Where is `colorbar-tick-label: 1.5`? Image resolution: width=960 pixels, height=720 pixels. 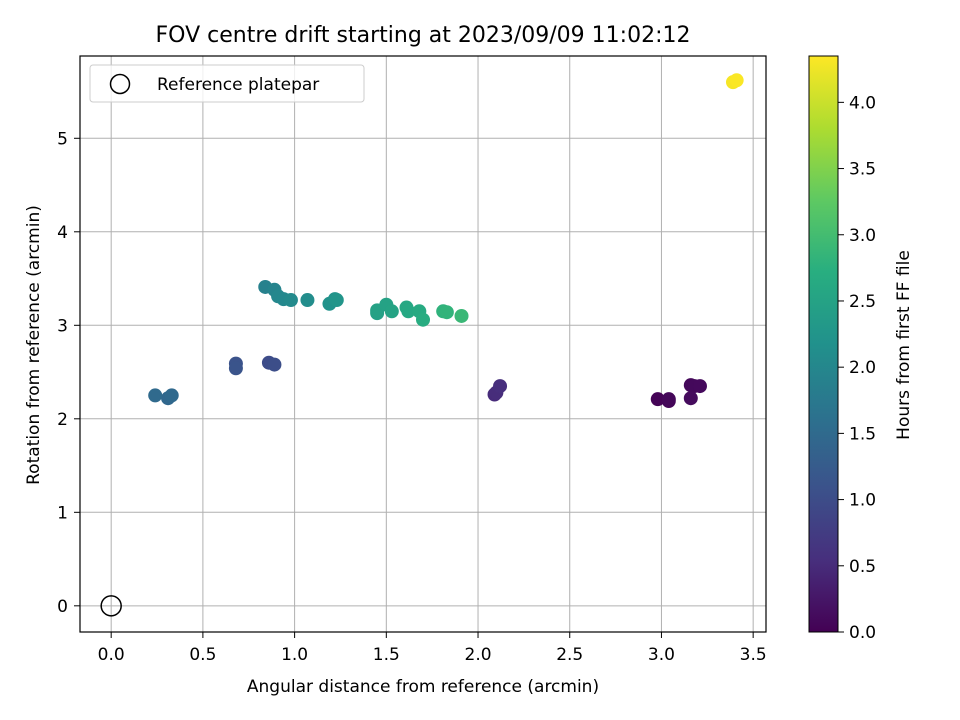
colorbar-tick-label: 1.5 is located at coordinates (862, 434).